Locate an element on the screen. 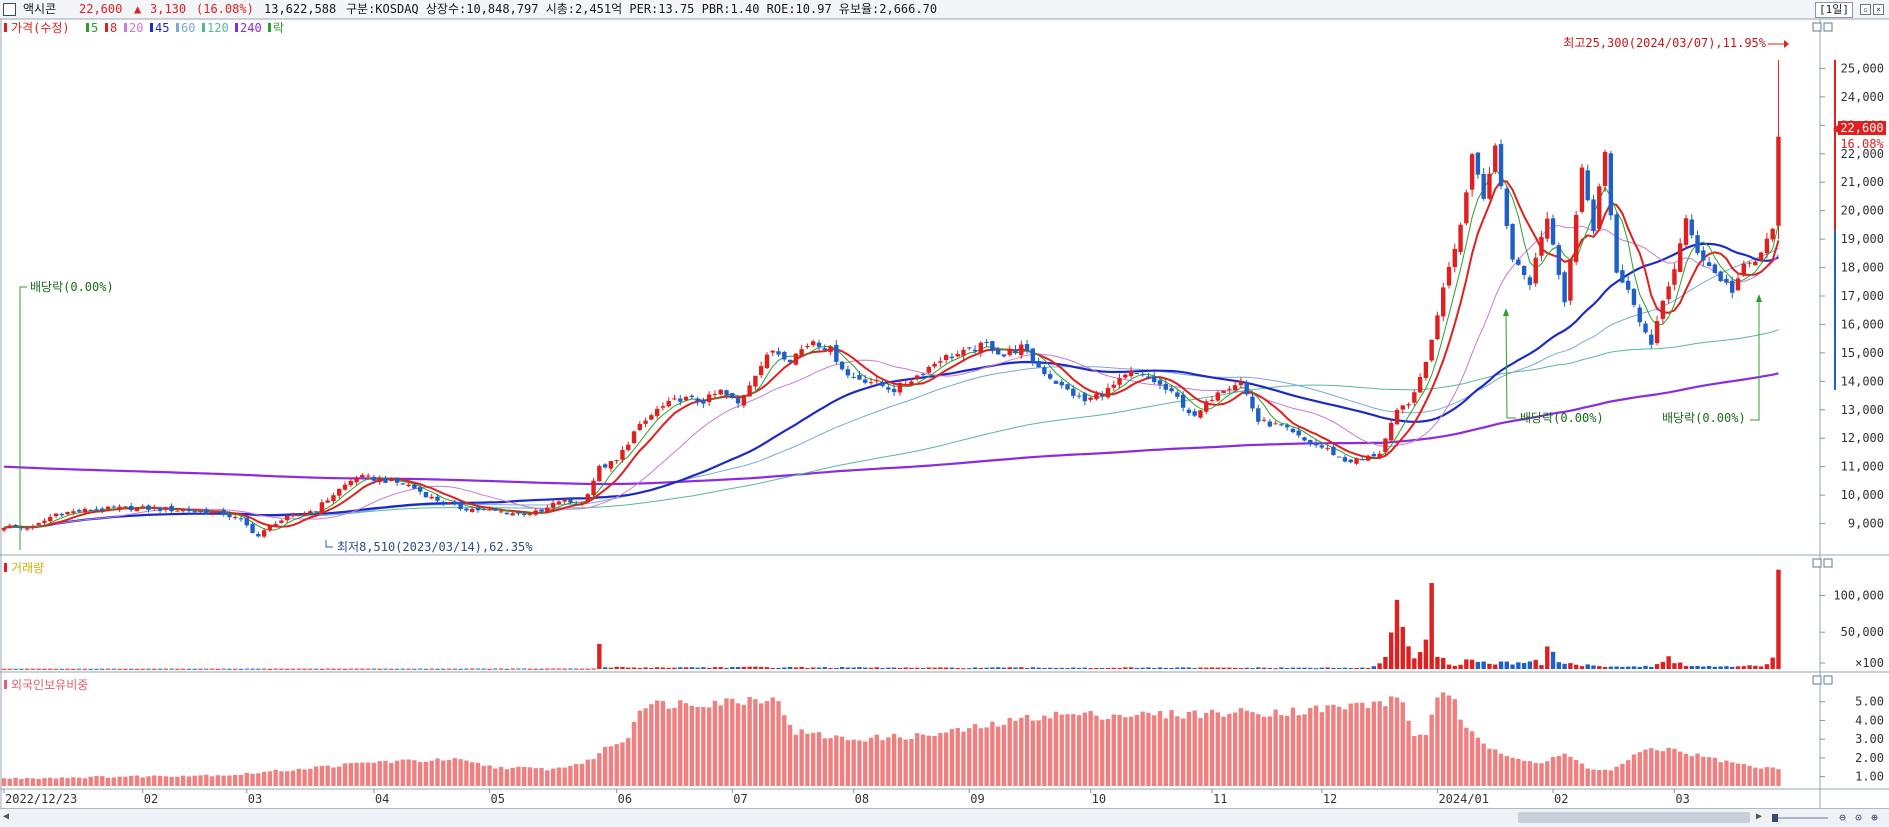 This screenshot has height=827, width=1889. volume-panel-minimize-icon is located at coordinates (1817, 563).